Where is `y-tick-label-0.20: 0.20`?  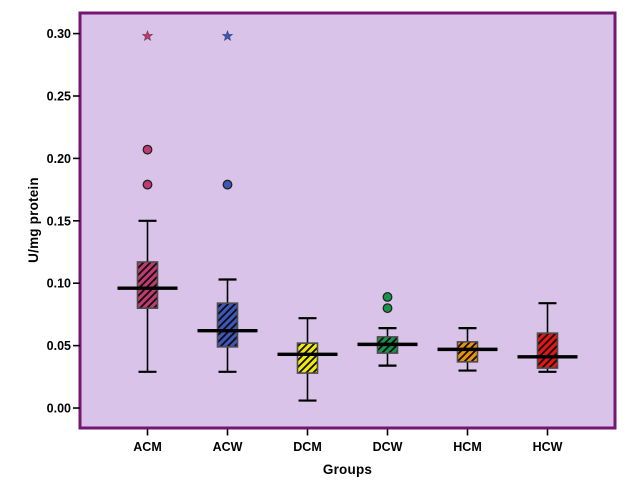 y-tick-label-0.20: 0.20 is located at coordinates (59, 159).